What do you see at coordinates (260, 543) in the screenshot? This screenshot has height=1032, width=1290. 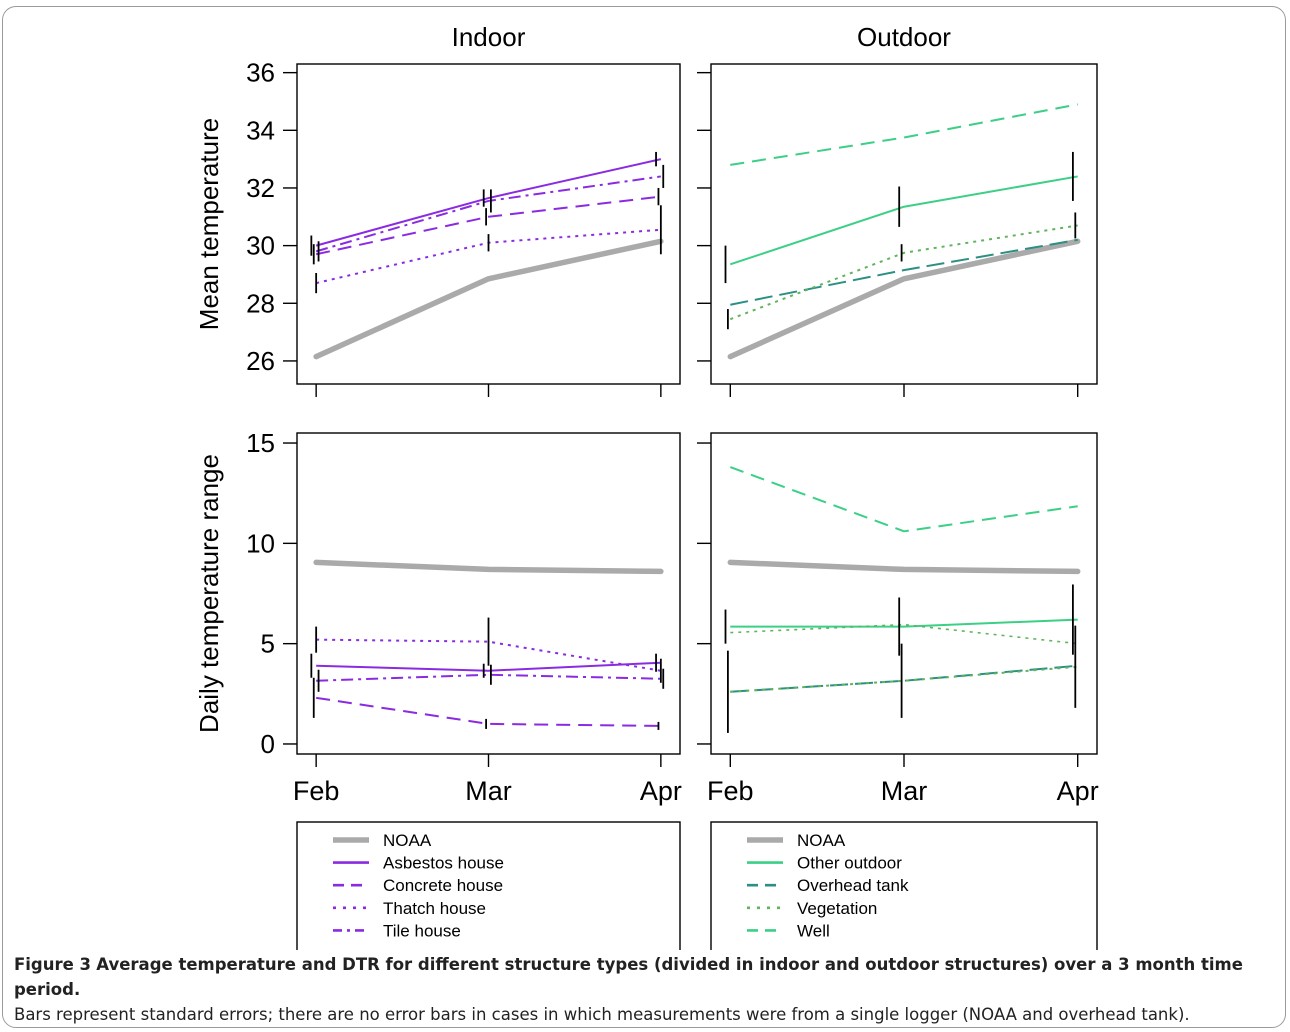 I see `indoor-dtr-ytick-label: 10` at bounding box center [260, 543].